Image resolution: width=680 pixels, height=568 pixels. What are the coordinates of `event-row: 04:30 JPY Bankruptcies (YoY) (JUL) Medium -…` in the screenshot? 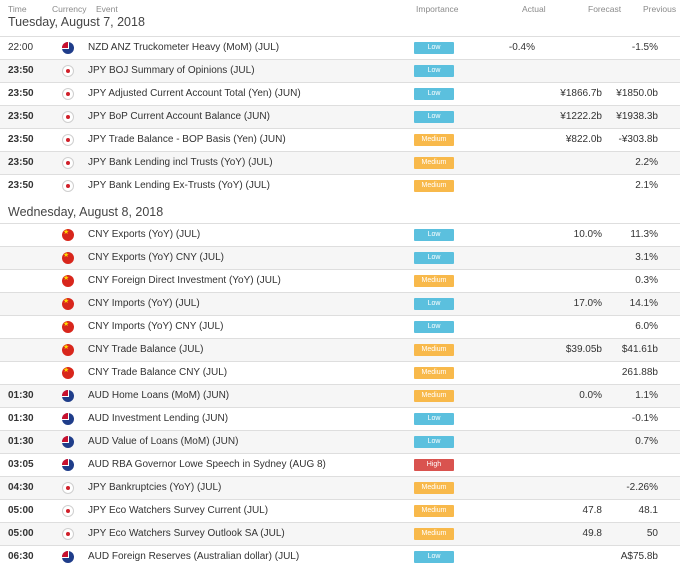 It's located at (340, 487).